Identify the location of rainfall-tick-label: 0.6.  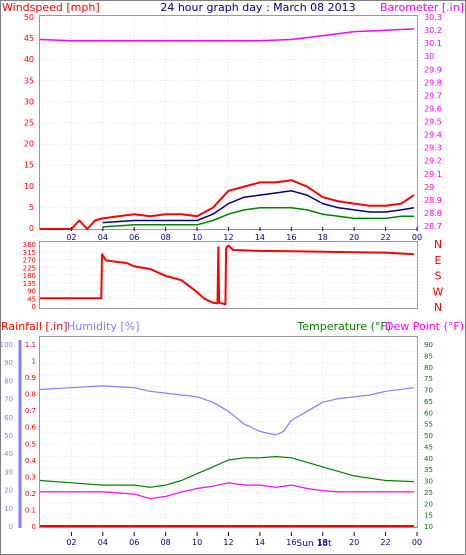
(31, 428).